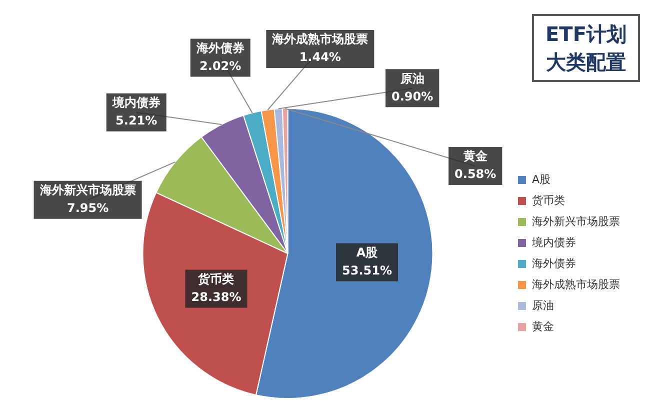 This screenshot has height=411, width=668. What do you see at coordinates (413, 96) in the screenshot?
I see `data-label: 0.90%` at bounding box center [413, 96].